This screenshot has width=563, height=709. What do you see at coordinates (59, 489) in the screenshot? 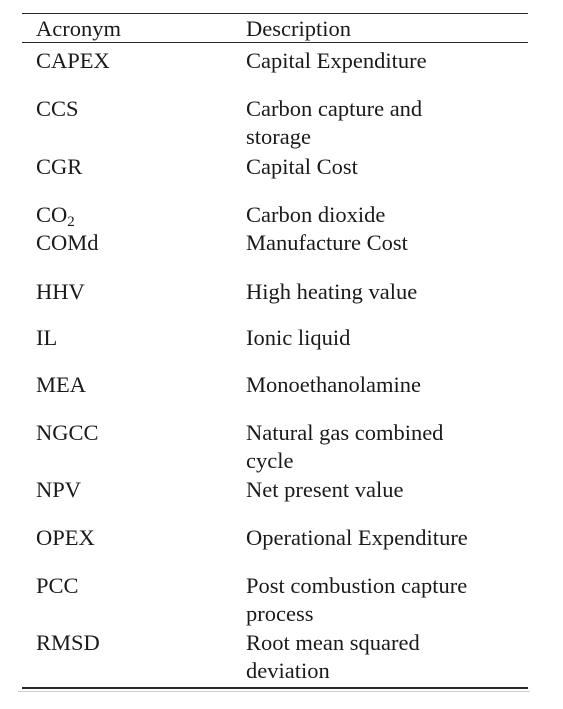
I see `row-npv-acronym: NPV` at bounding box center [59, 489].